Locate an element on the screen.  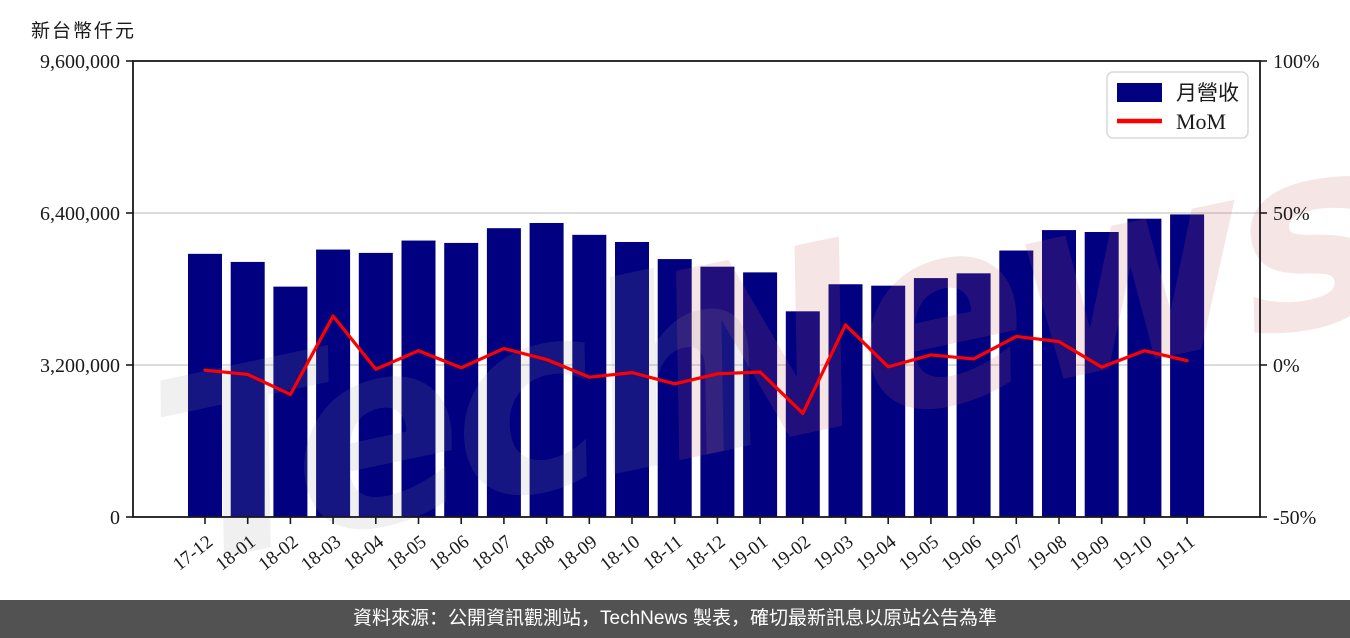
legend-bar-swatch is located at coordinates (1139, 92).